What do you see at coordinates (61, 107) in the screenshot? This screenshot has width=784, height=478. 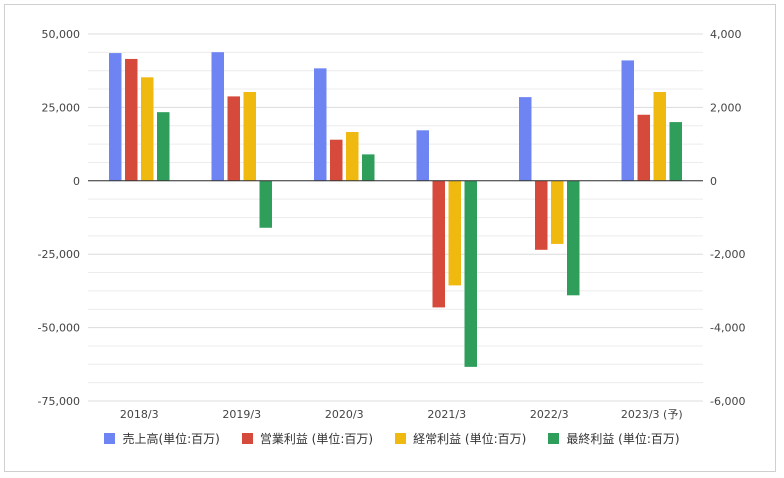 I see `left-y-tick-label: 25,000` at bounding box center [61, 107].